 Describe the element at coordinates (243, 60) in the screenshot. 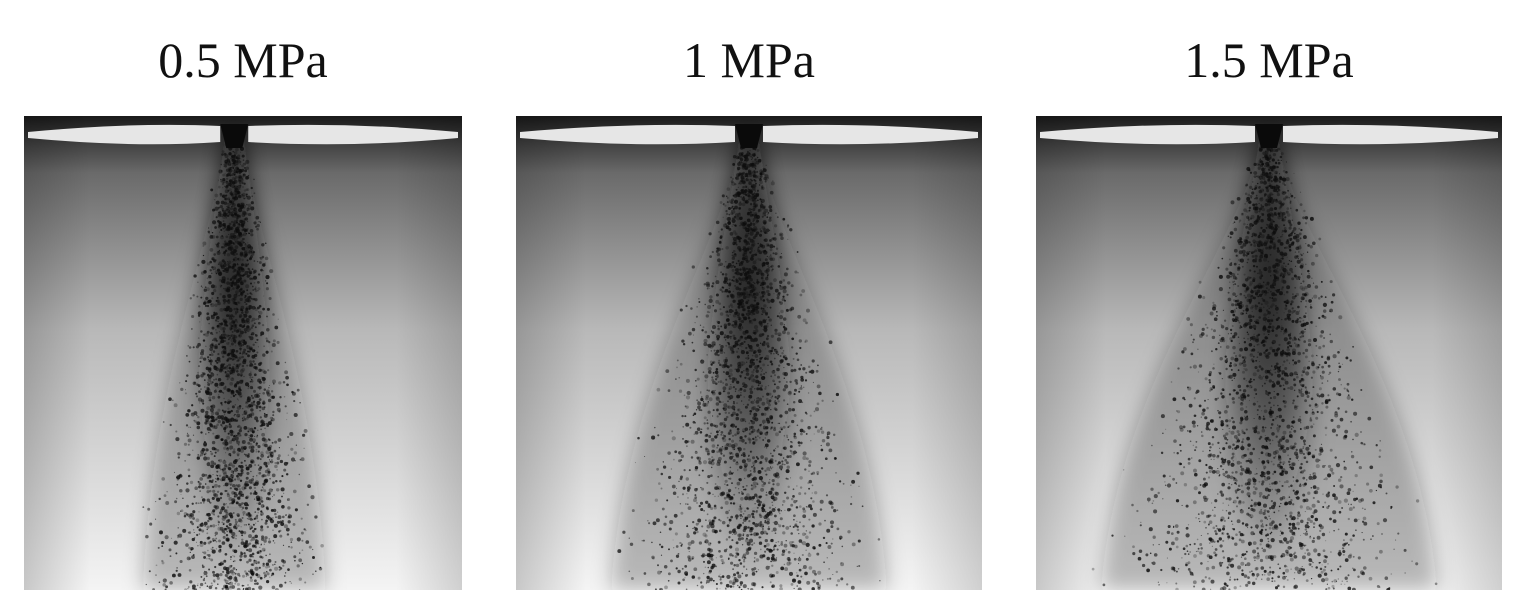

I see `panel-label-0-5-mpa: 0.5 MPa` at that location.